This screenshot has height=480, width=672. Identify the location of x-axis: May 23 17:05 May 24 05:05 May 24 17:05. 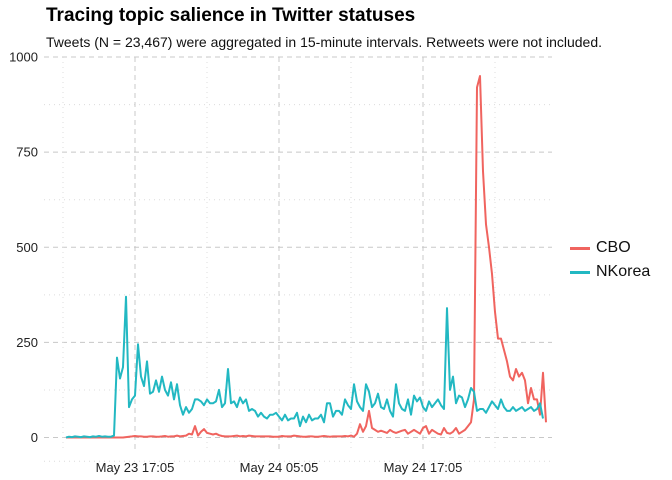
(279, 467).